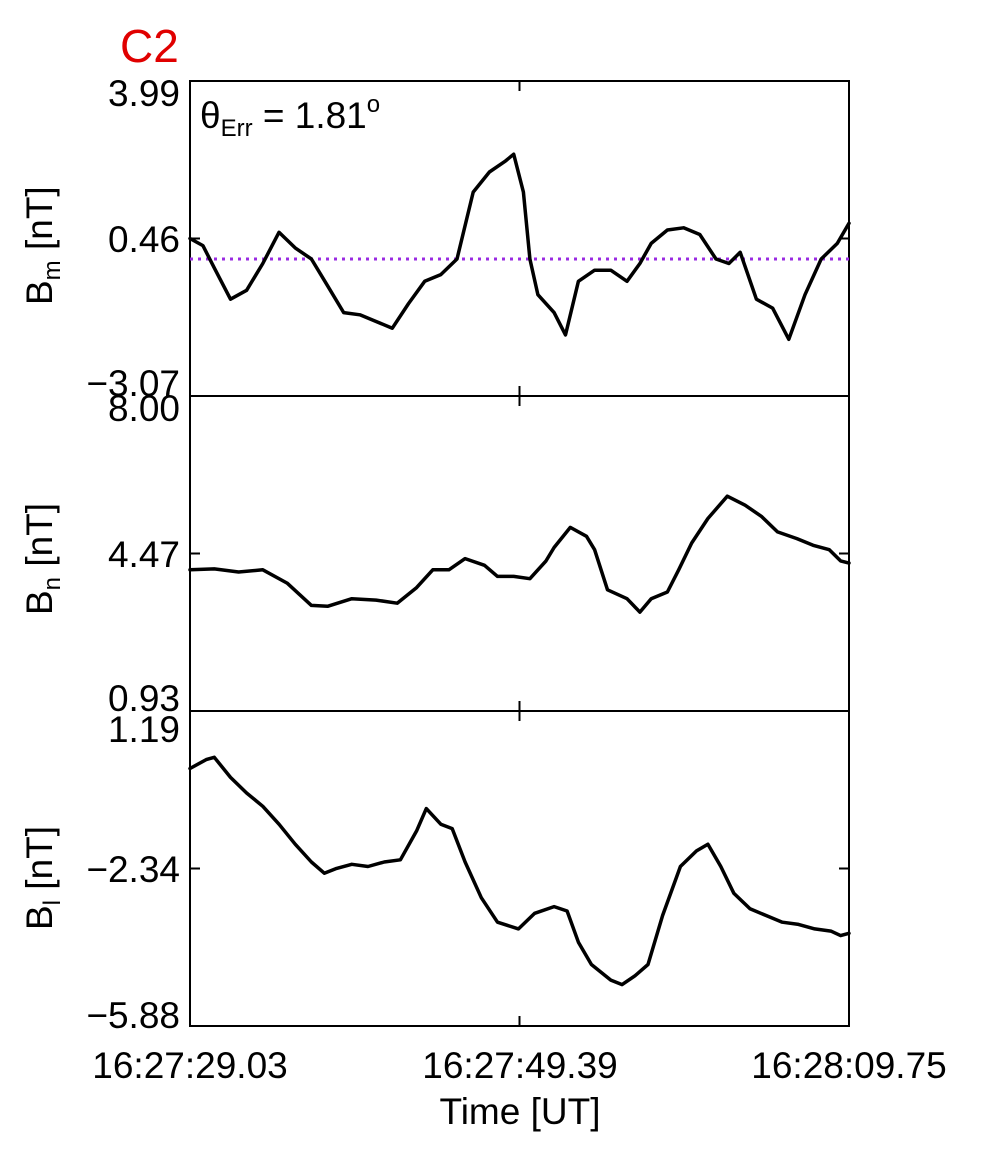  What do you see at coordinates (519, 871) in the screenshot?
I see `series-bl-line` at bounding box center [519, 871].